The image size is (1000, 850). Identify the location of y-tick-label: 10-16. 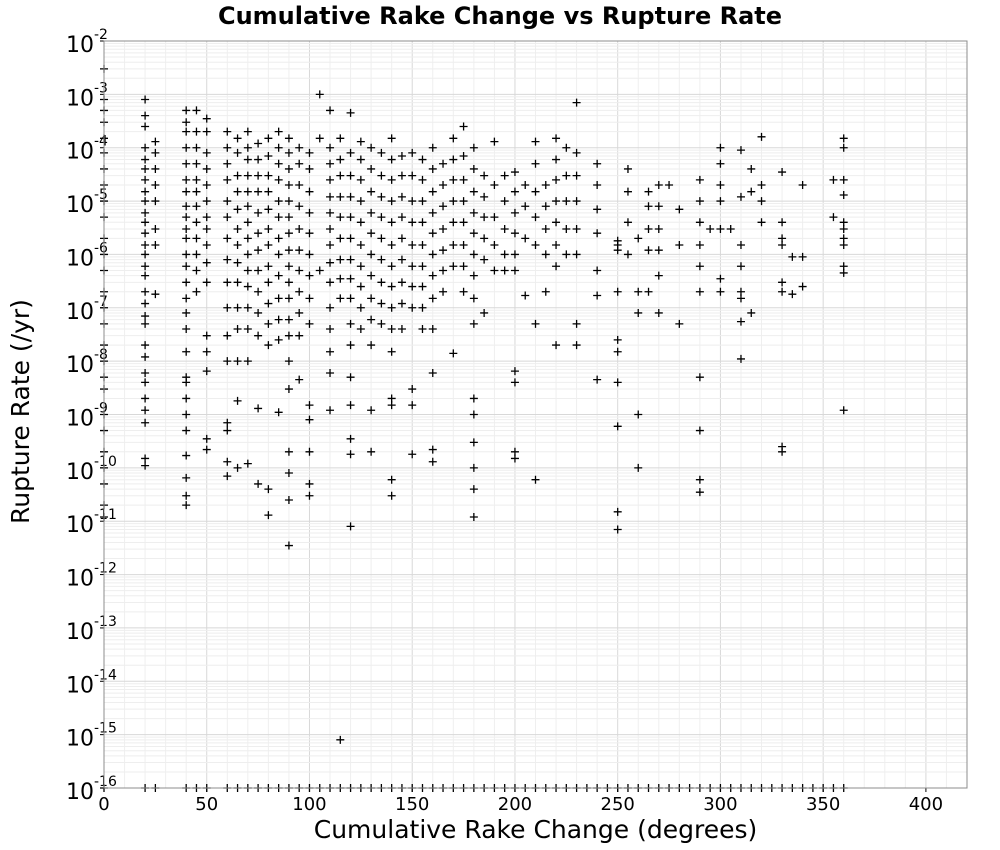
(91, 789).